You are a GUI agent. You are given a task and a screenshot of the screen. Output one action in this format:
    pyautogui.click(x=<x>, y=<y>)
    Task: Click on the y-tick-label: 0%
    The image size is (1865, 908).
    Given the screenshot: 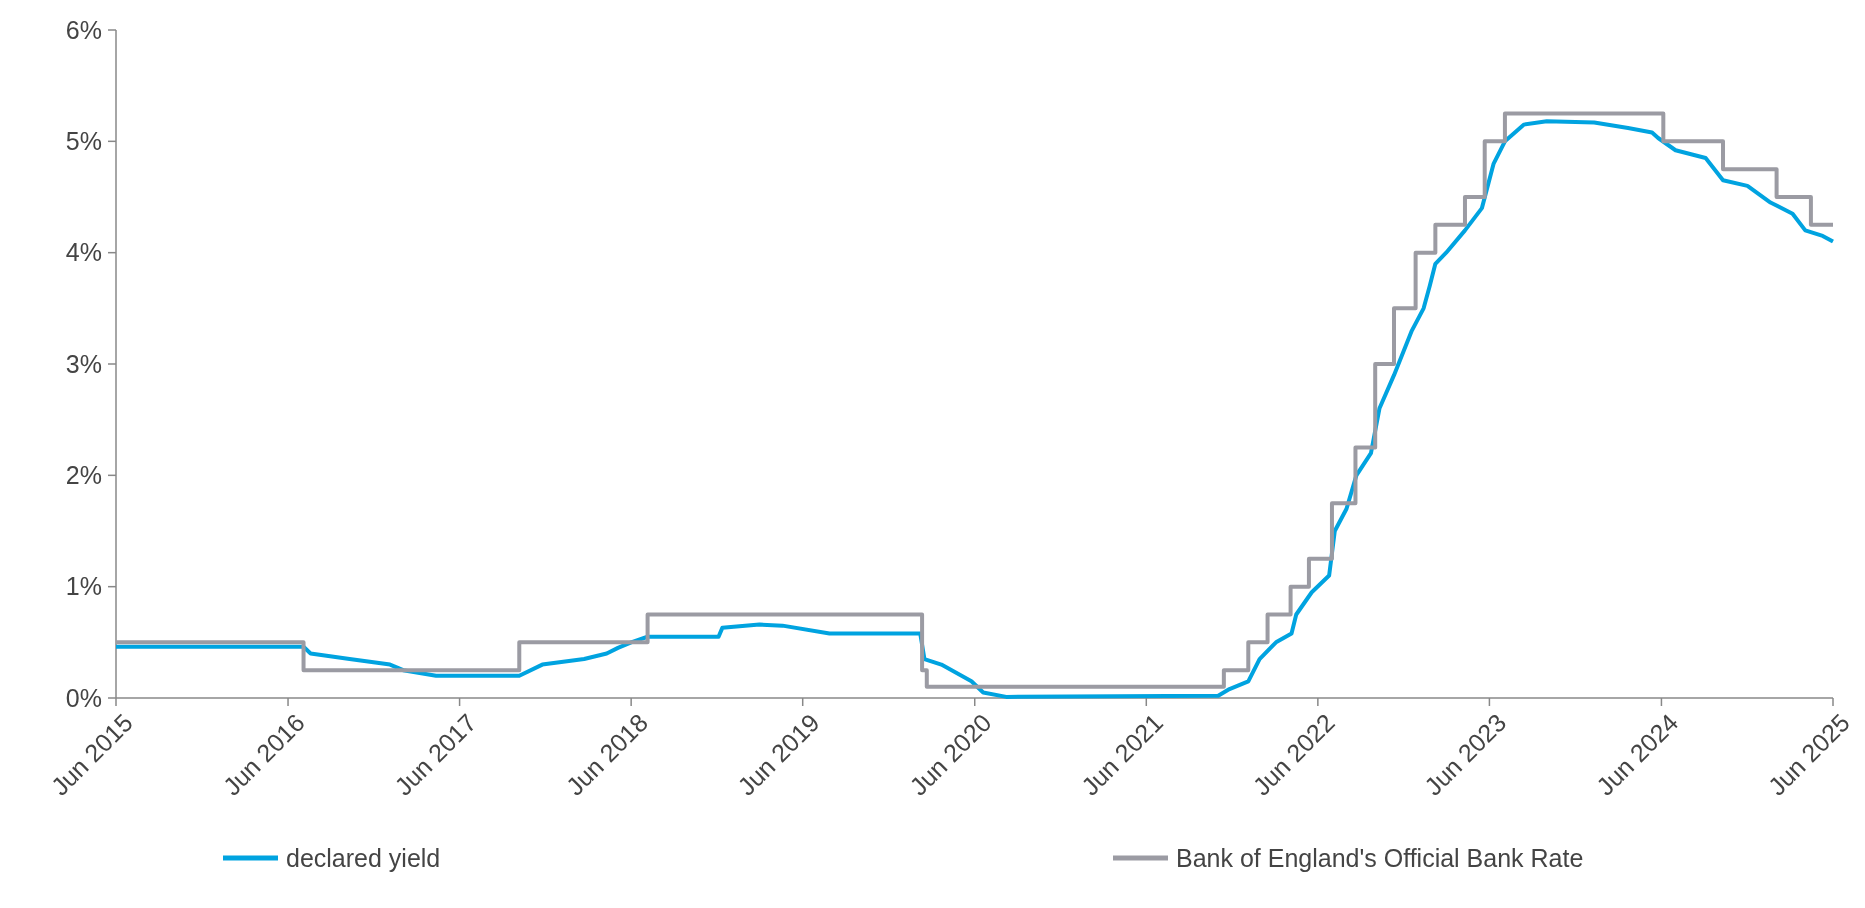 What is the action you would take?
    pyautogui.click(x=83, y=697)
    